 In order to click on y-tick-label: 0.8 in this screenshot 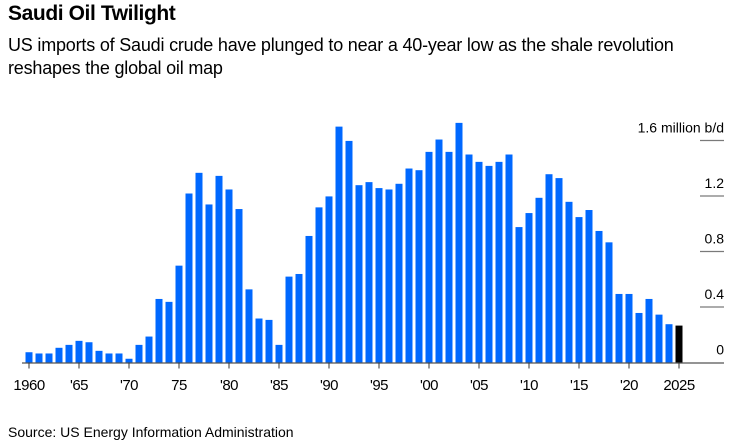, I will do `click(715, 239)`.